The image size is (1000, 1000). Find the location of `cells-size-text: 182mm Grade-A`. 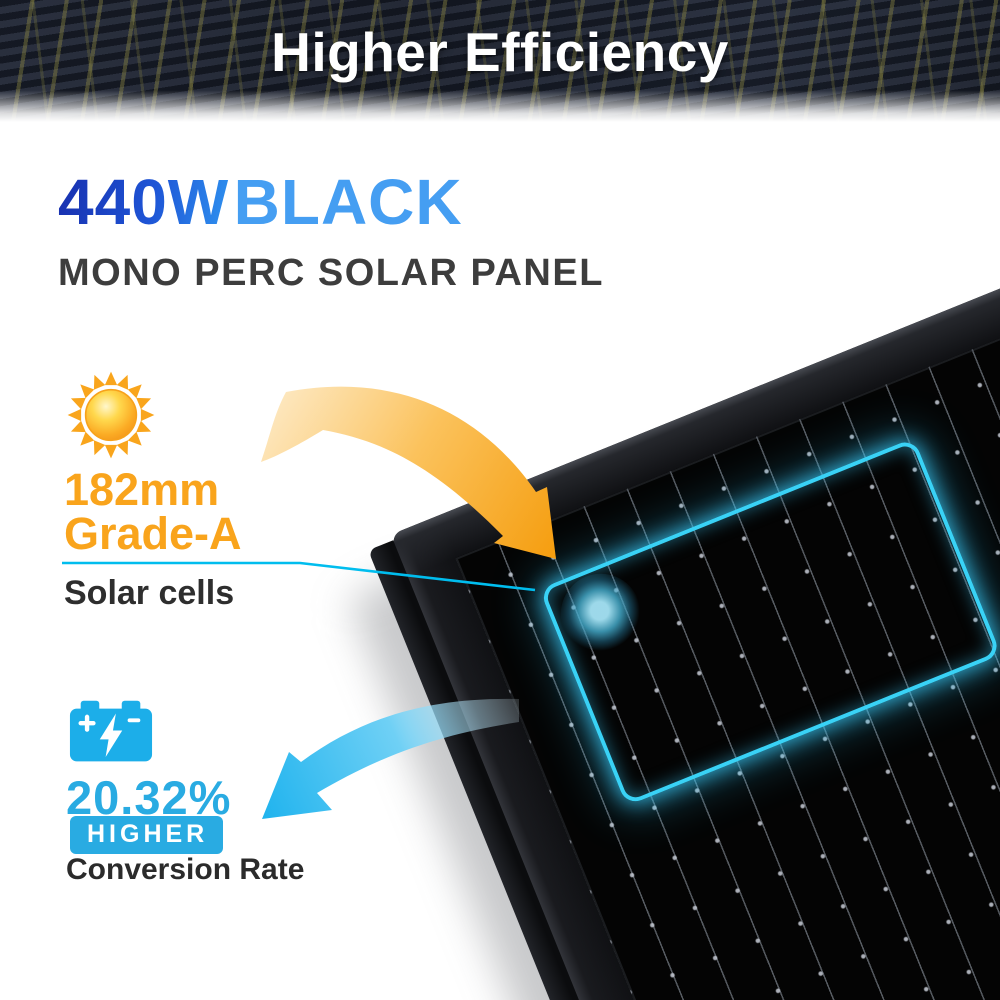

cells-size-text: 182mm Grade-A is located at coordinates (153, 511).